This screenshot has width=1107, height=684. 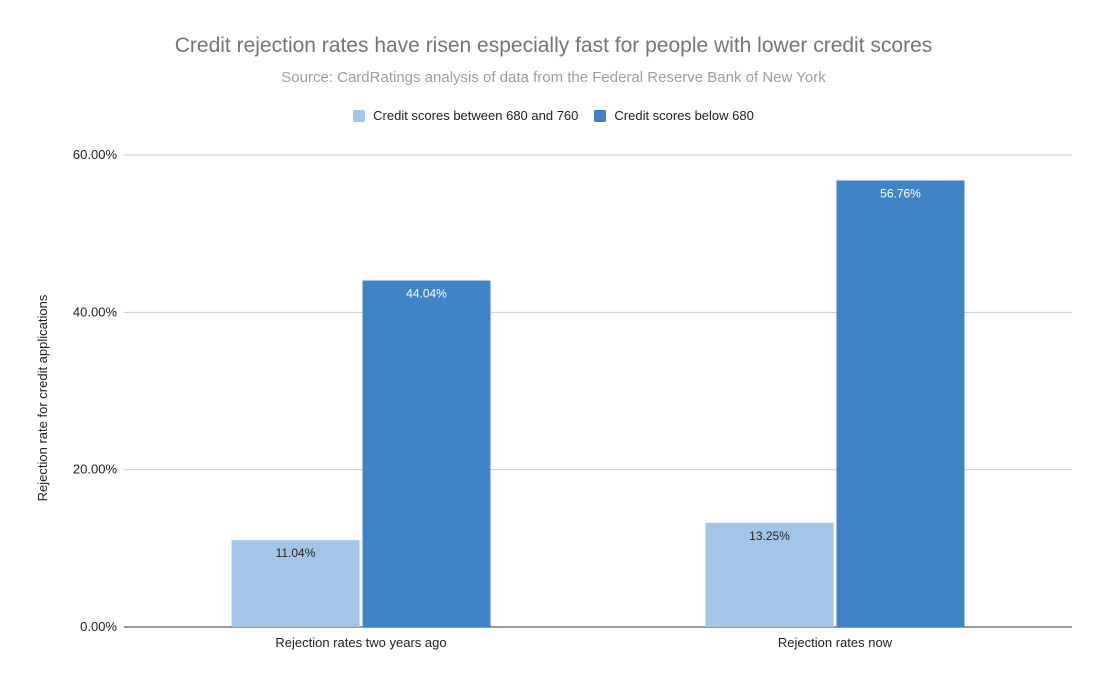 What do you see at coordinates (769, 536) in the screenshot?
I see `data-label: 13.25%` at bounding box center [769, 536].